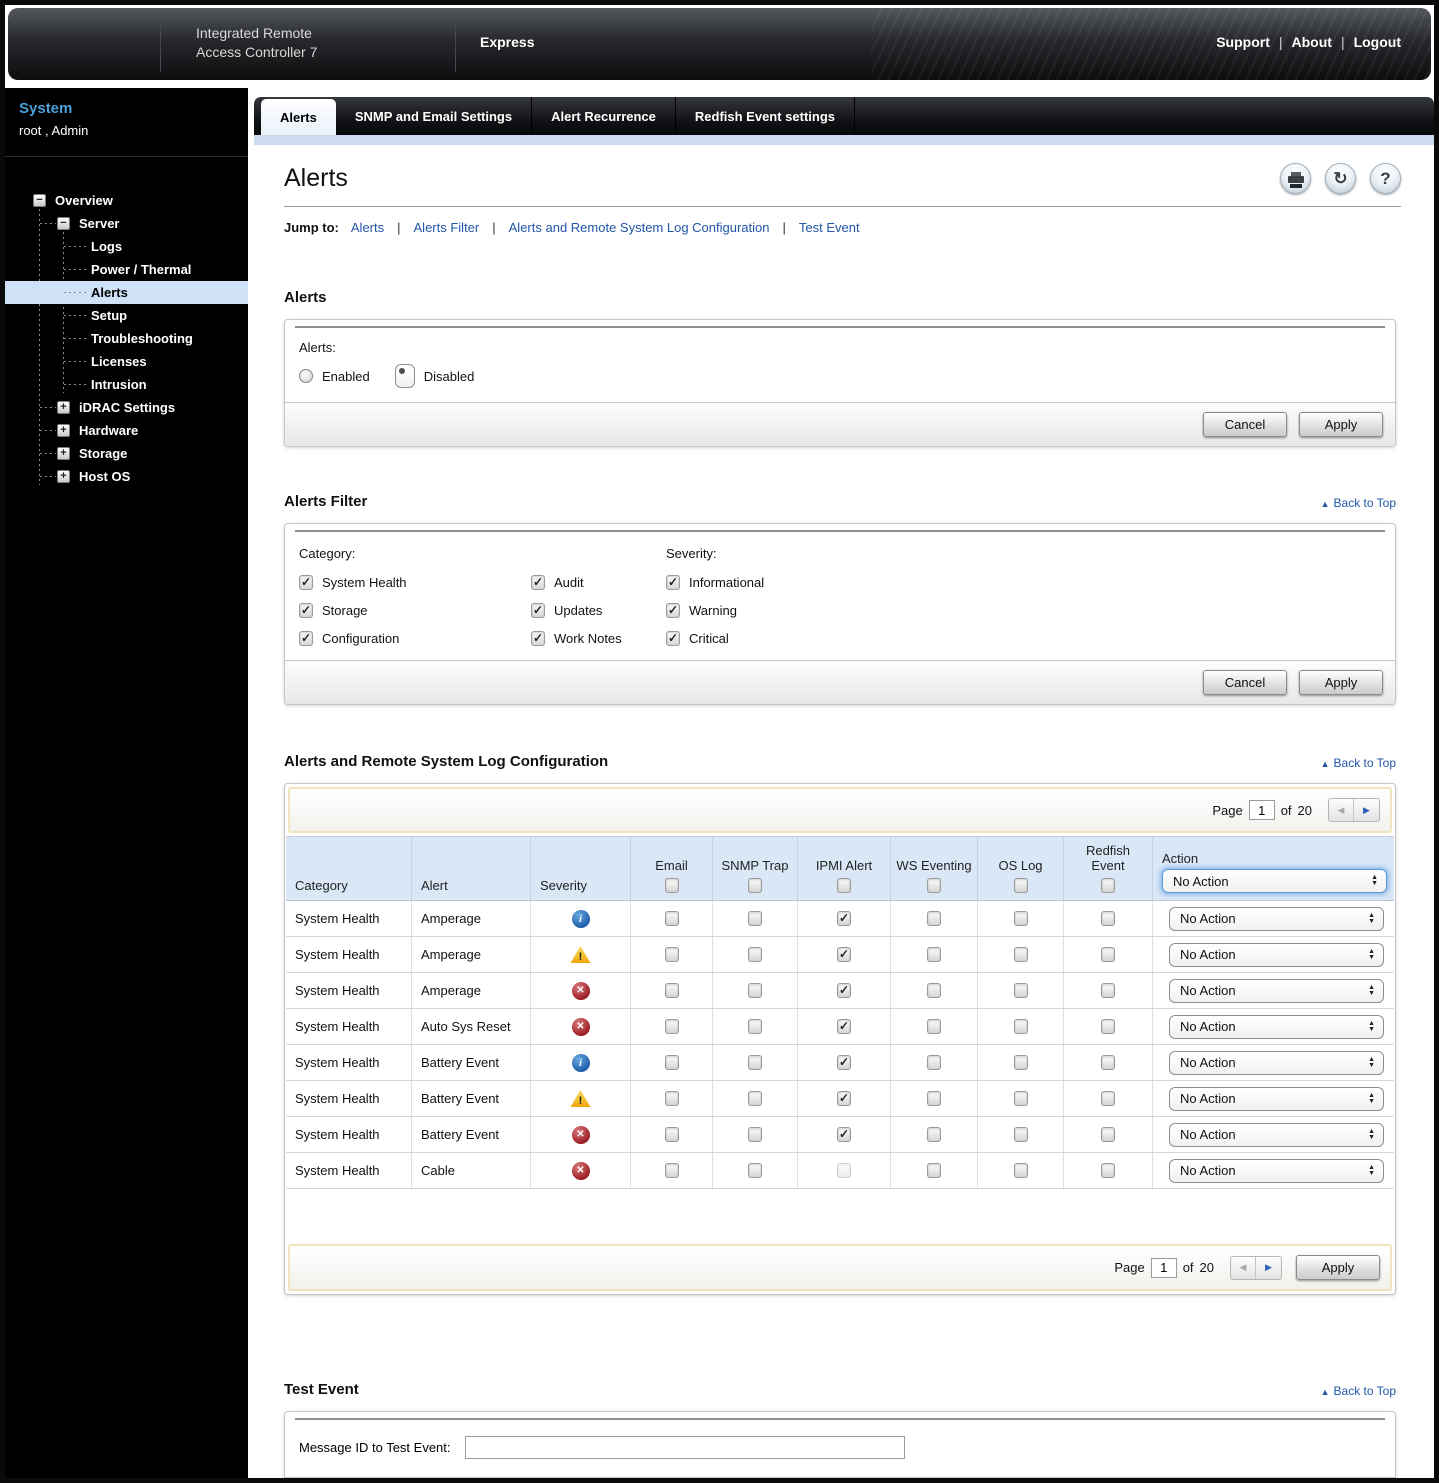 Image resolution: width=1439 pixels, height=1483 pixels. I want to click on checkbox-informational, so click(673, 582).